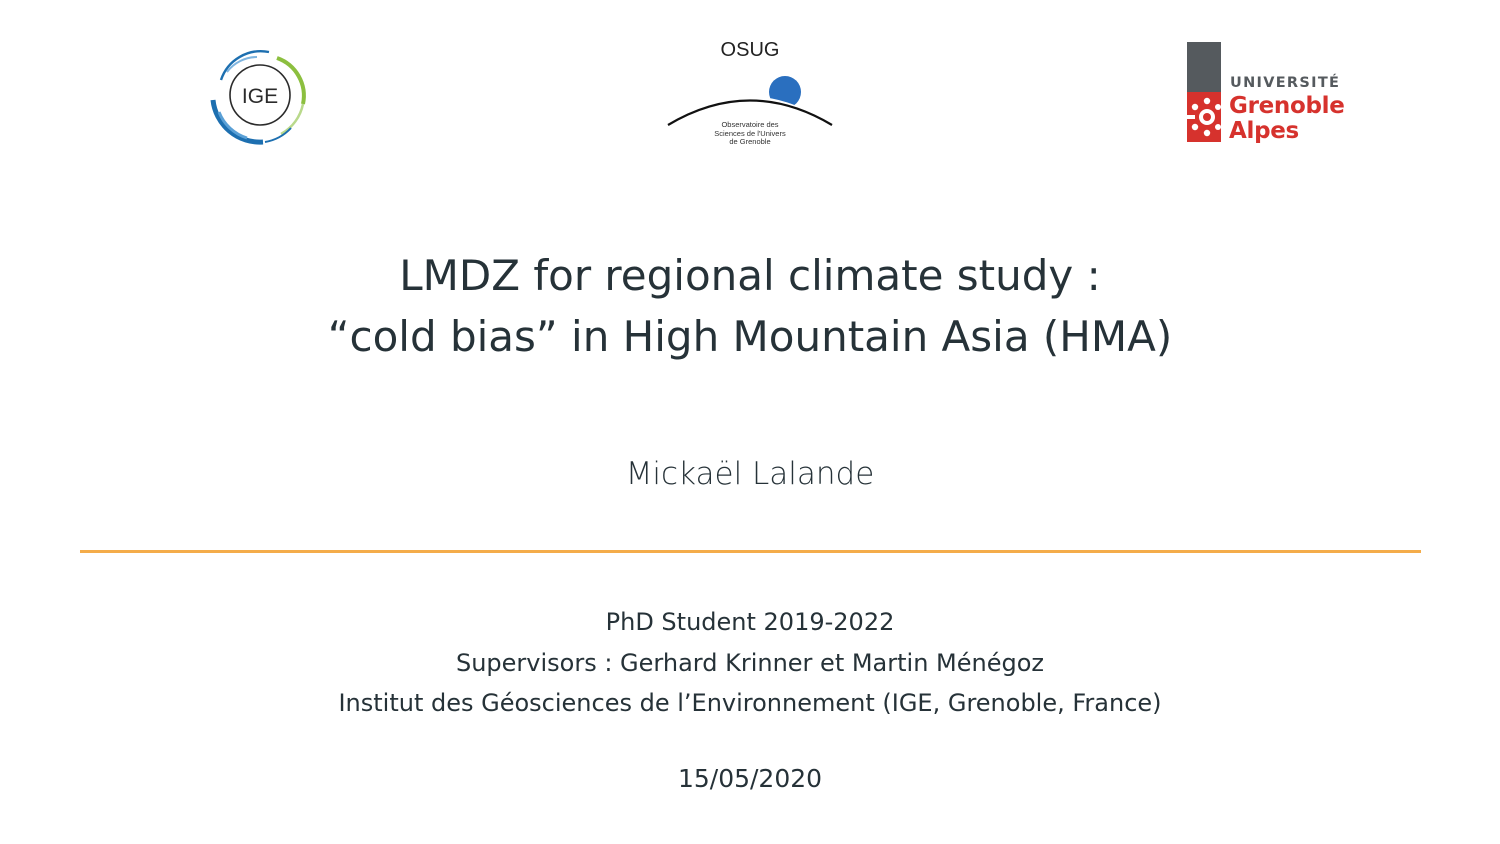 The image size is (1500, 844). Describe the element at coordinates (1204, 92) in the screenshot. I see `uga-logo-emblem` at that location.